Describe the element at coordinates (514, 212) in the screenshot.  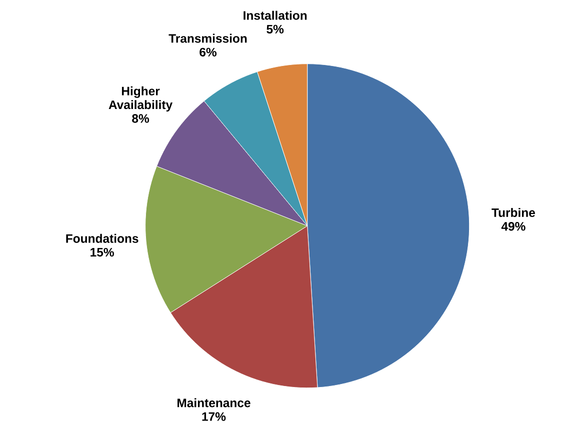
I see `slice-label: Turbine` at that location.